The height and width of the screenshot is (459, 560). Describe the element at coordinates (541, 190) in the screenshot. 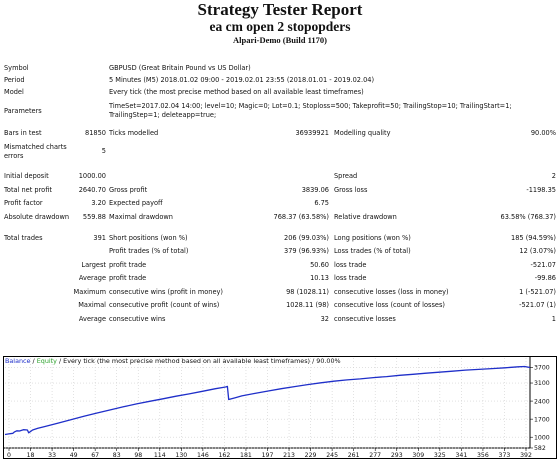

I see `gross-loss-value: -1198.35` at that location.